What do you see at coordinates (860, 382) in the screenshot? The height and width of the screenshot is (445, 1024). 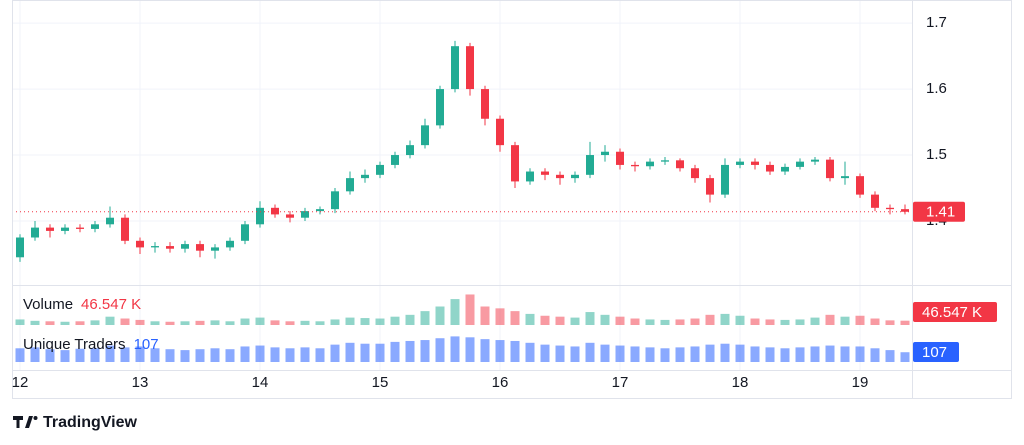 I see `x-tick-label: 19` at bounding box center [860, 382].